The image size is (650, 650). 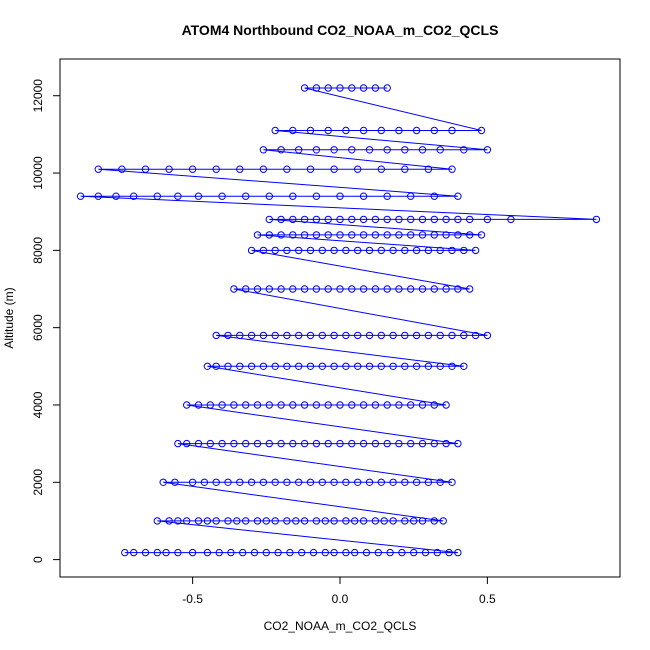 What do you see at coordinates (487, 599) in the screenshot?
I see `x-tick-label: 0.5` at bounding box center [487, 599].